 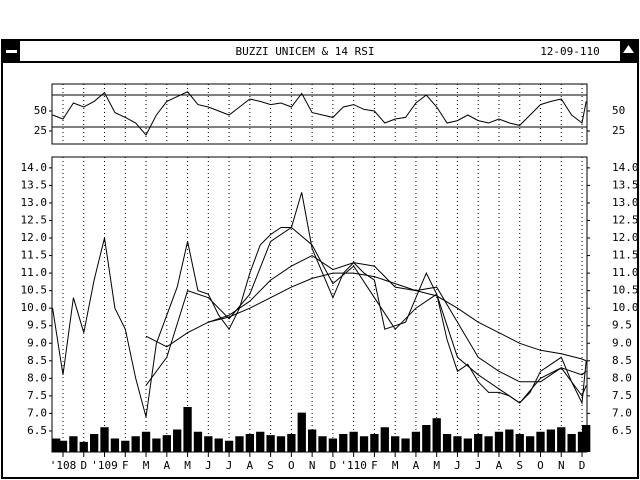 I want to click on y-tick-label-right: 13.5, so click(x=625, y=184).